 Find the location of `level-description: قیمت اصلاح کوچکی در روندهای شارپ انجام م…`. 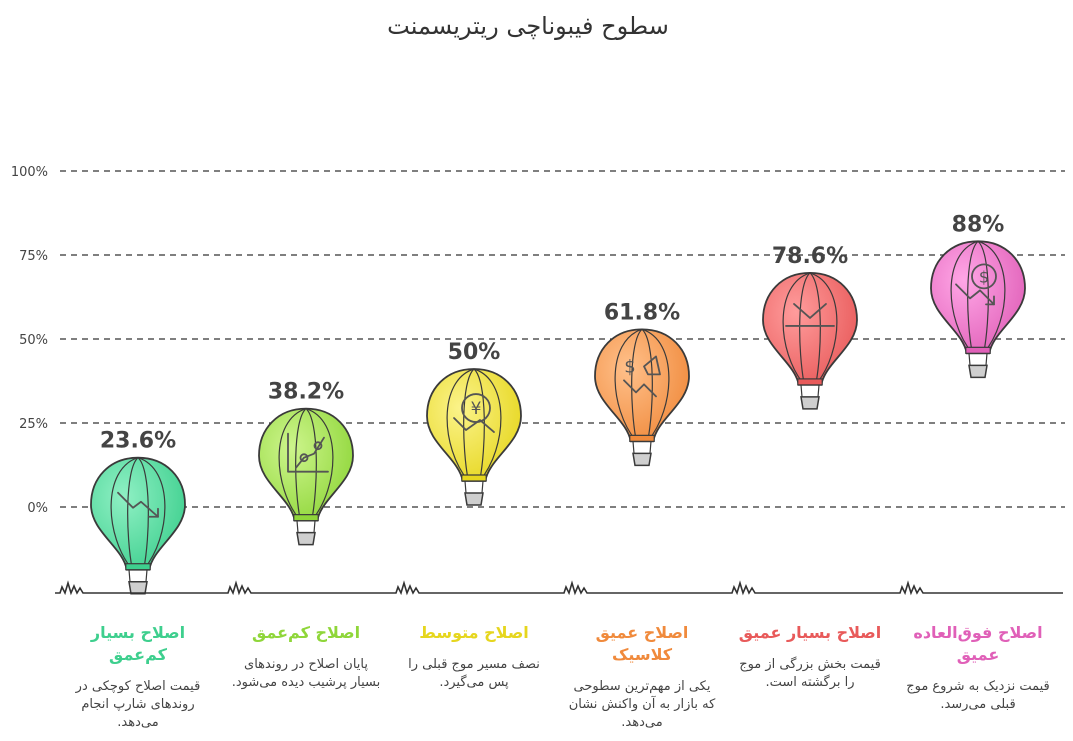

level-description: قیمت اصلاح کوچکی در روندهای شارپ انجام م… is located at coordinates (138, 704).